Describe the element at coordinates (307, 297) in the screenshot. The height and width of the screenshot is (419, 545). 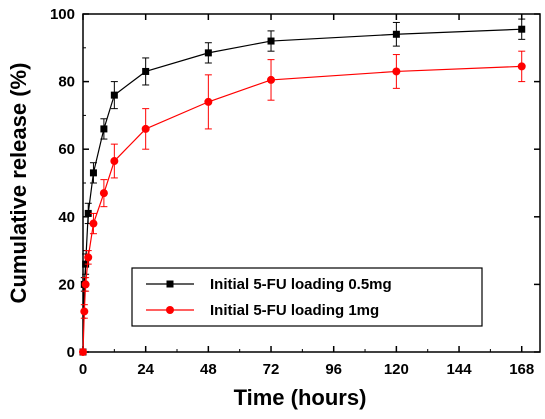
I see `legend-box` at that location.